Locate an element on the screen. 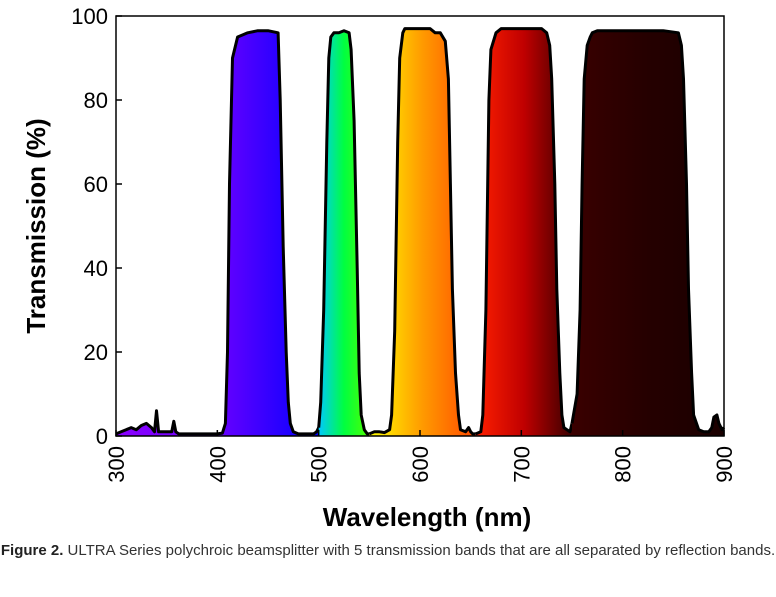 Image resolution: width=776 pixels, height=597 pixels. x-tick-label: 900 is located at coordinates (724, 464).